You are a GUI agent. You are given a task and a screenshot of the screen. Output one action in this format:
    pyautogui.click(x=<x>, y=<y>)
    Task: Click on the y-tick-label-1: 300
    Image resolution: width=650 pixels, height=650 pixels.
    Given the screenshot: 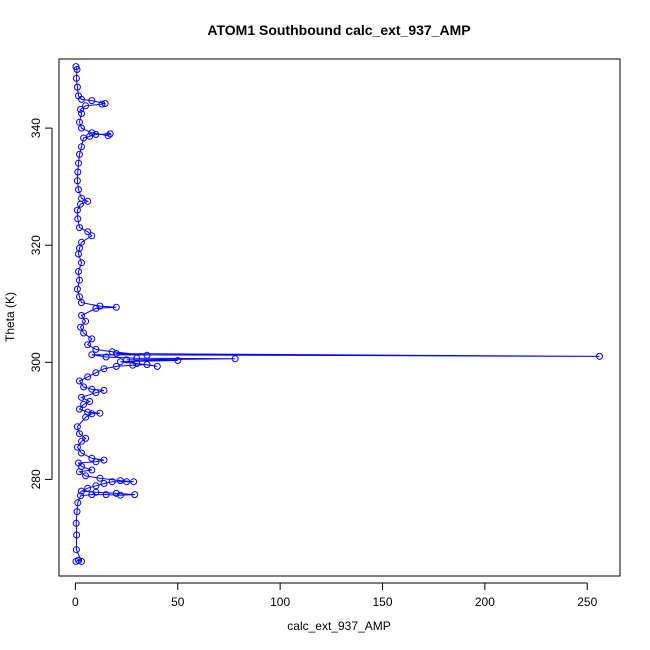 What is the action you would take?
    pyautogui.click(x=36, y=362)
    